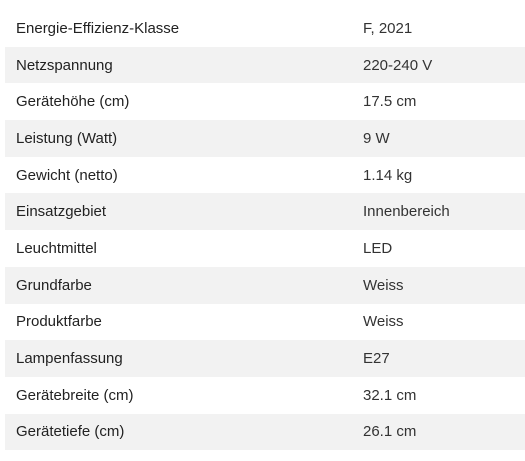 The image size is (525, 461). I want to click on table-row: Netzspannung 220-240 V, so click(265, 65).